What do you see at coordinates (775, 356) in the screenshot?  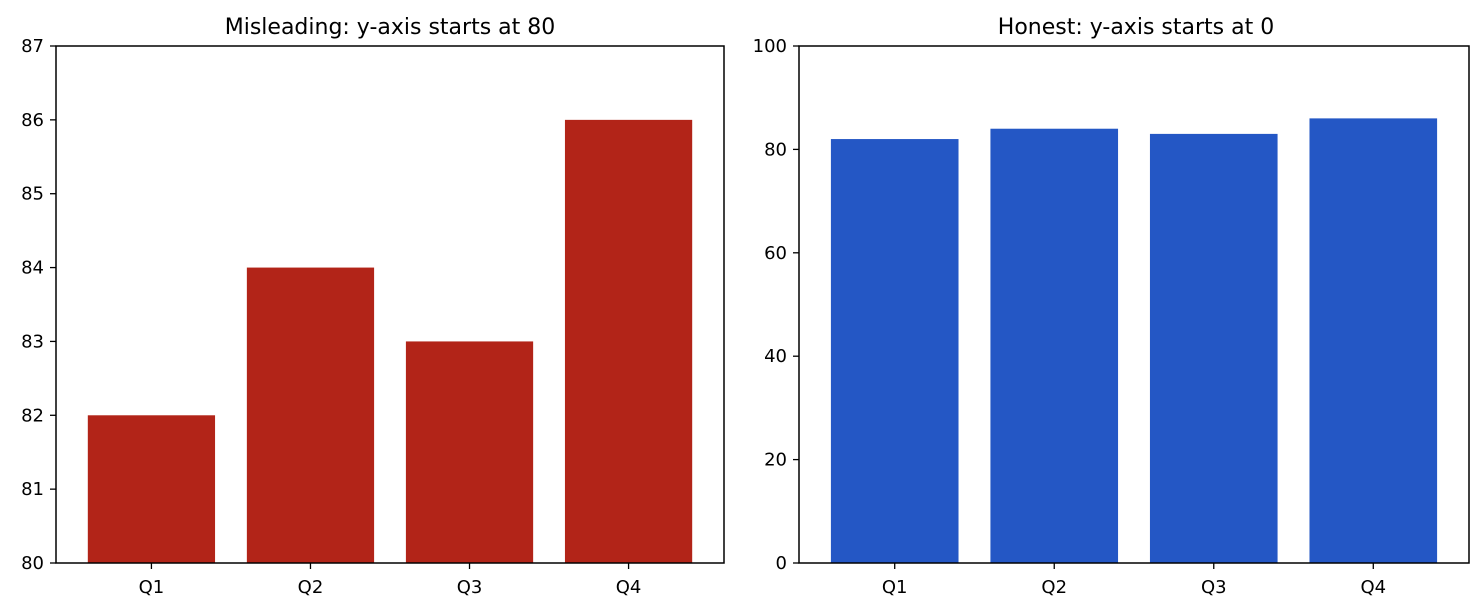 I see `y-tick-label: 40` at bounding box center [775, 356].